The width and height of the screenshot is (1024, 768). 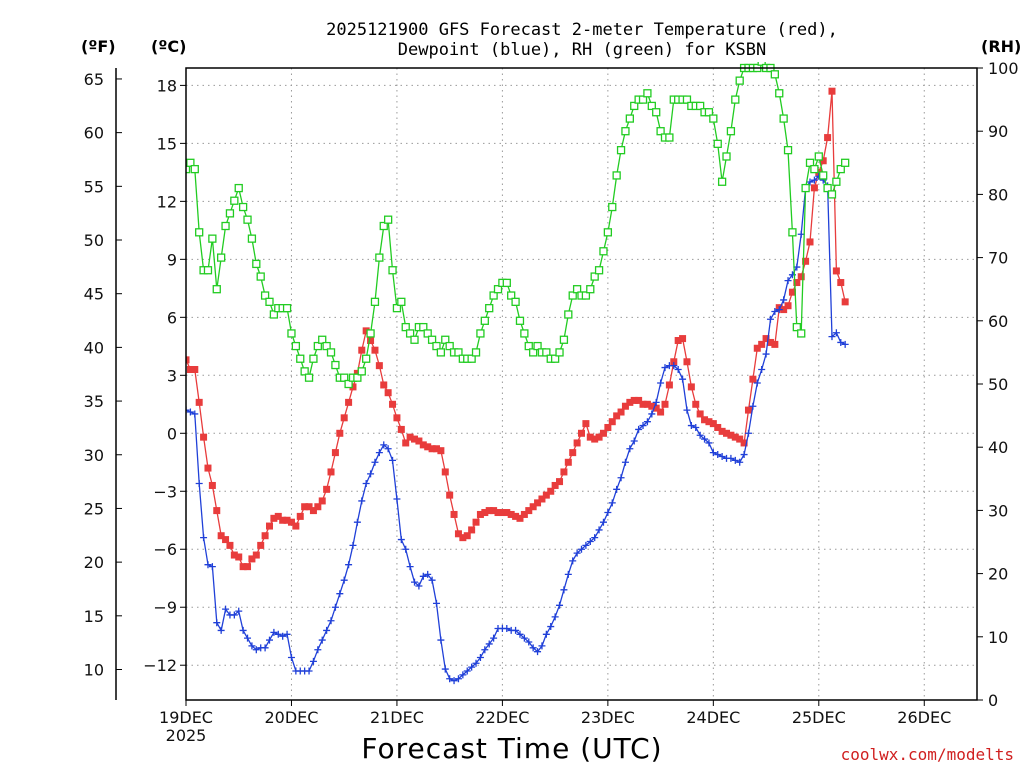 I want to click on rh-unit-label: (RH), so click(x=1001, y=46).